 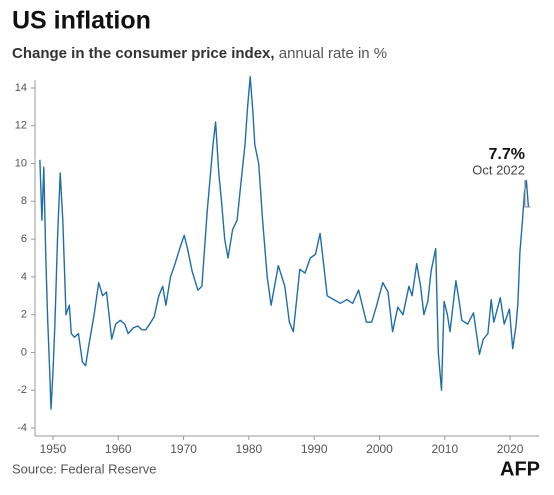 What do you see at coordinates (379, 449) in the screenshot?
I see `x-tick-label: 2000` at bounding box center [379, 449].